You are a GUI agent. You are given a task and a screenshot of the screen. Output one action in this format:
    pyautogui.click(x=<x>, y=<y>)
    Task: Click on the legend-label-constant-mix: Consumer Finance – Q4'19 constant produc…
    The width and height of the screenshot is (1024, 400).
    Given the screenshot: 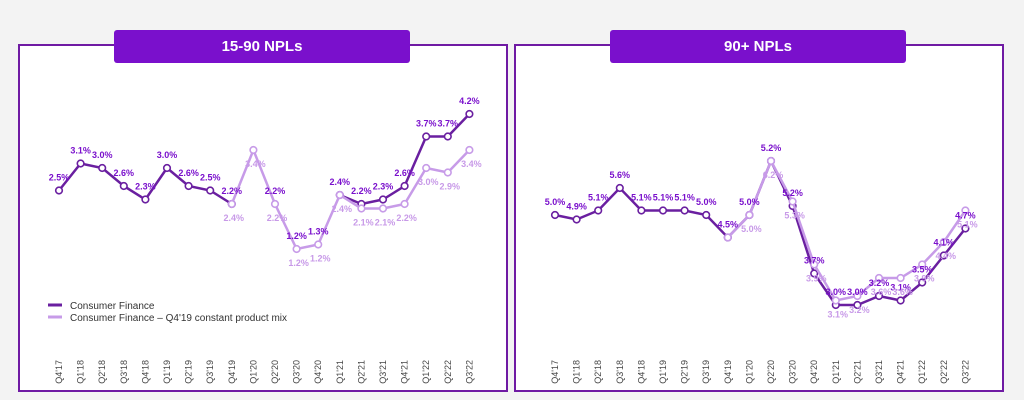 What is the action you would take?
    pyautogui.click(x=178, y=318)
    